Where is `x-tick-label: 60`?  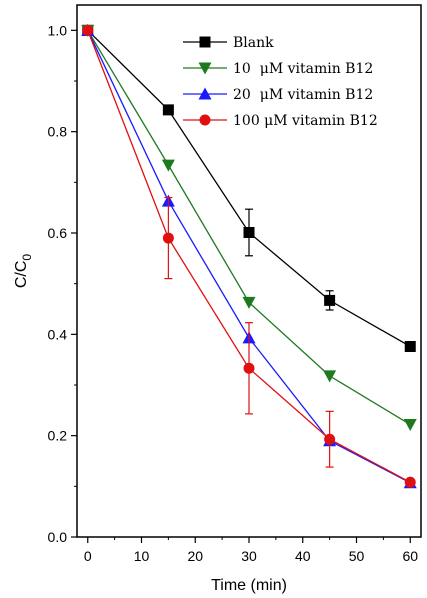 x-tick-label: 60 is located at coordinates (410, 556).